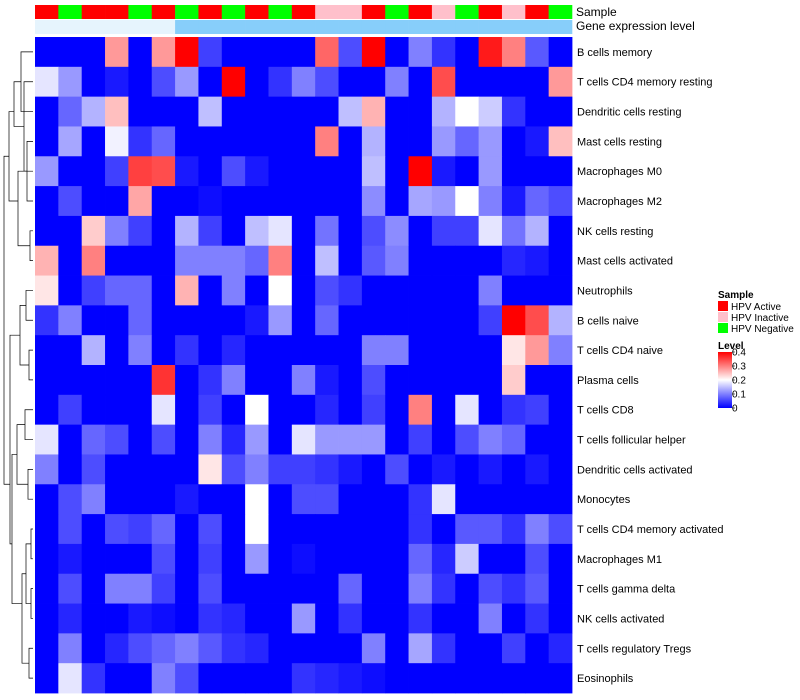  Describe the element at coordinates (739, 381) in the screenshot. I see `legend-level-tick-label: 0.2` at that location.